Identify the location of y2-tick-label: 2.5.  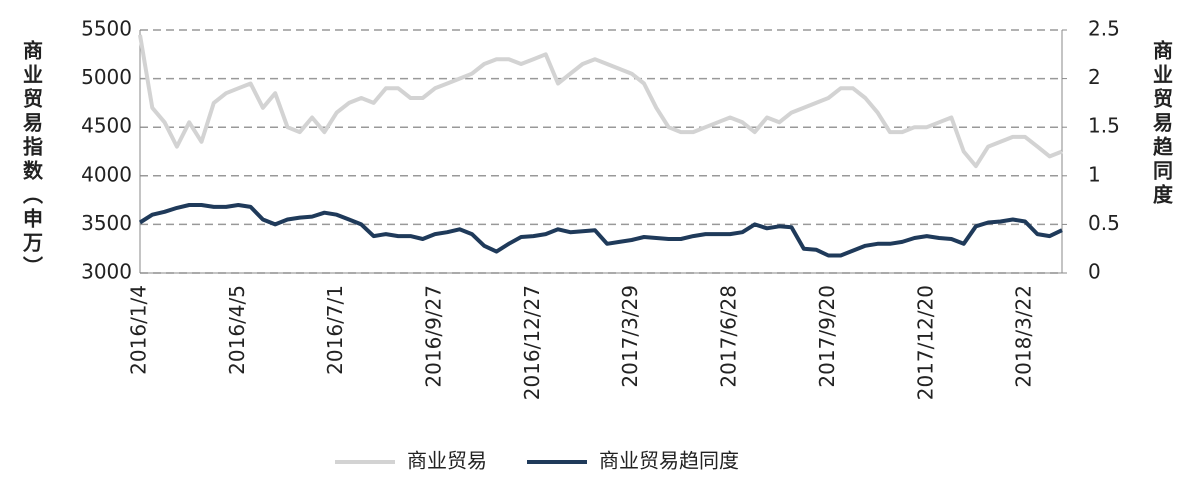
(1104, 29).